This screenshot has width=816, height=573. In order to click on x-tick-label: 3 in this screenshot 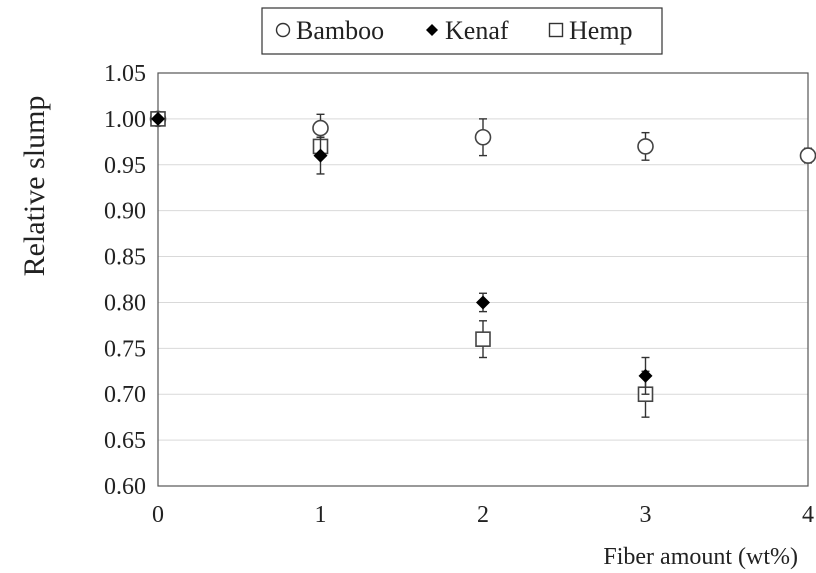, I will do `click(646, 515)`.